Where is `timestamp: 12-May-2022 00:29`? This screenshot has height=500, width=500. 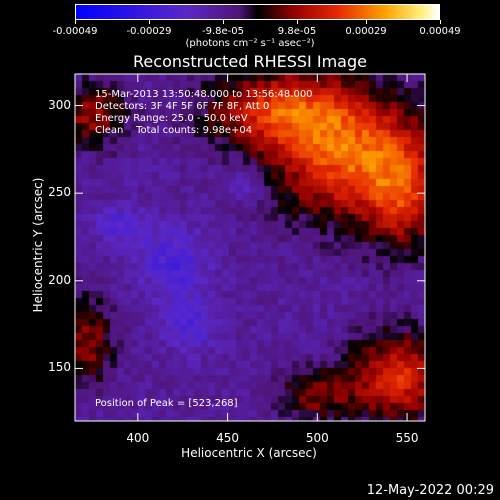
timestamp: 12-May-2022 00:29 is located at coordinates (430, 490).